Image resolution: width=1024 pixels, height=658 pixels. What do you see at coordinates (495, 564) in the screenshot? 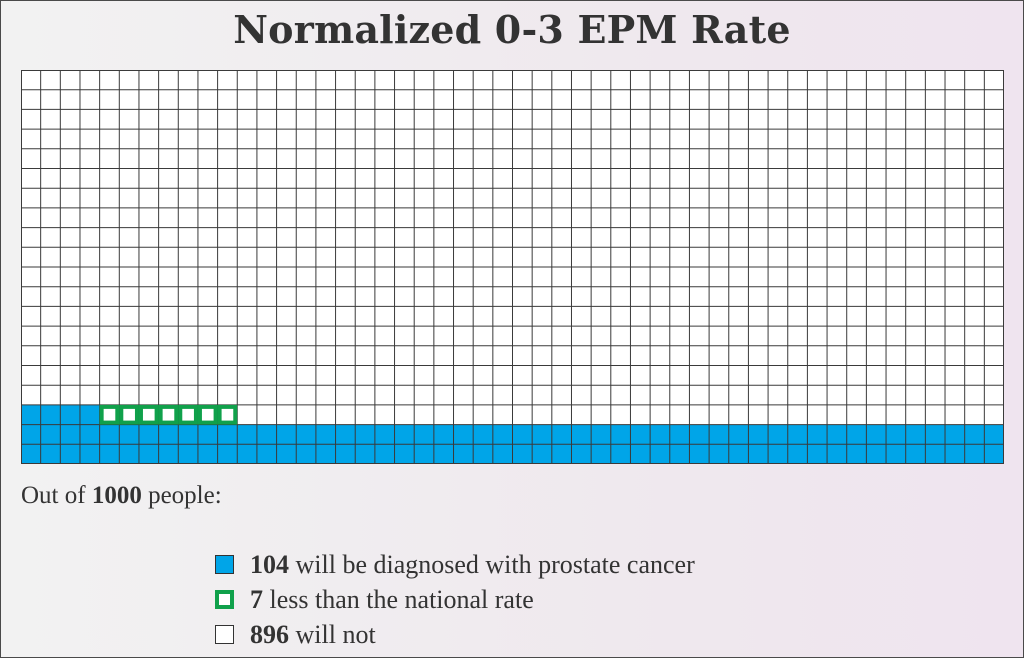
I see `legend-text-diagnosed: will be diagnosed with prostate cancer` at bounding box center [495, 564].